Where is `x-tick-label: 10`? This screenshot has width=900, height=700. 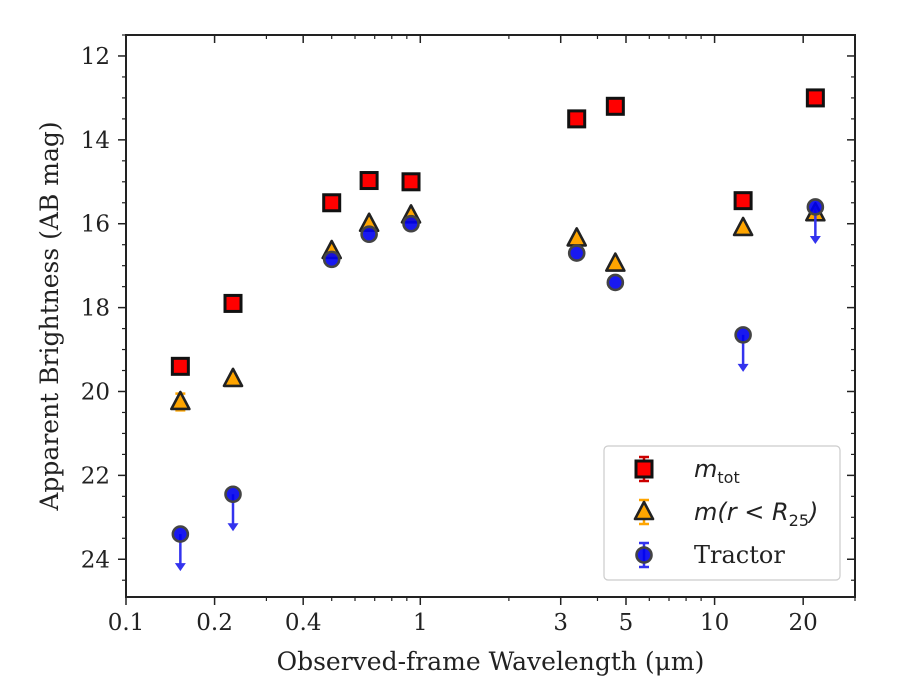 x-tick-label: 10 is located at coordinates (714, 623).